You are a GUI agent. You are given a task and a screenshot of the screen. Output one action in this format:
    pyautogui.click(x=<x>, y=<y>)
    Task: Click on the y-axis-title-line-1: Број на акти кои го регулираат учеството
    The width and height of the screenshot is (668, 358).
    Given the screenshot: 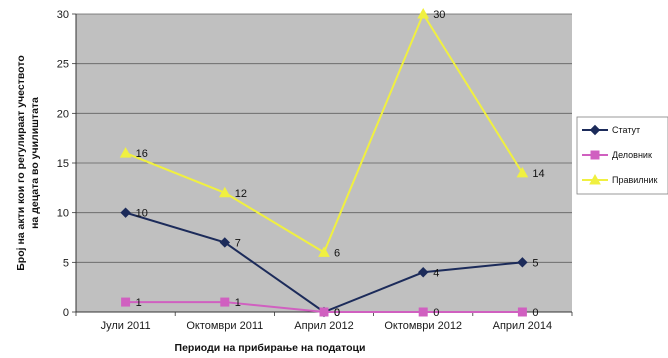 What is the action you would take?
    pyautogui.click(x=21, y=163)
    